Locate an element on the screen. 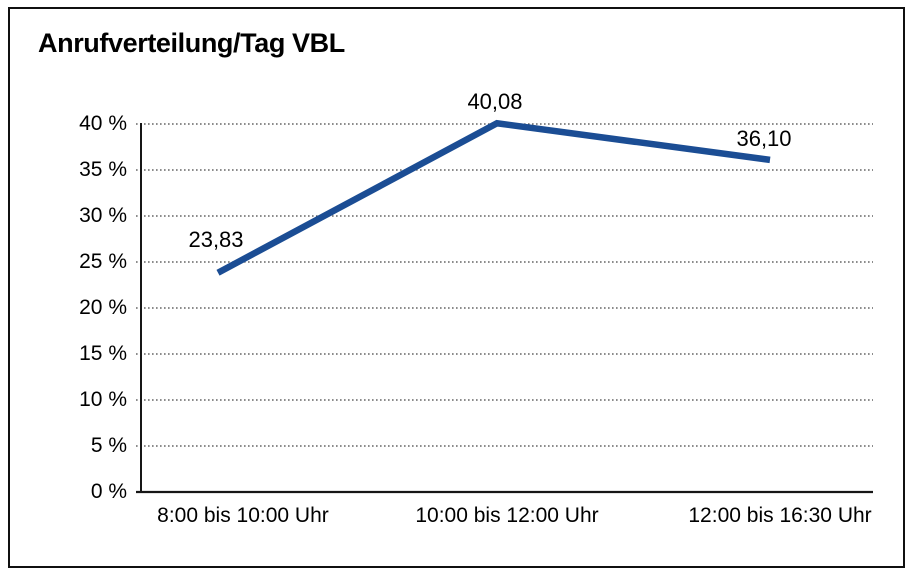 This screenshot has width=915, height=576. y-tick-label-5: 5 % is located at coordinates (108, 445).